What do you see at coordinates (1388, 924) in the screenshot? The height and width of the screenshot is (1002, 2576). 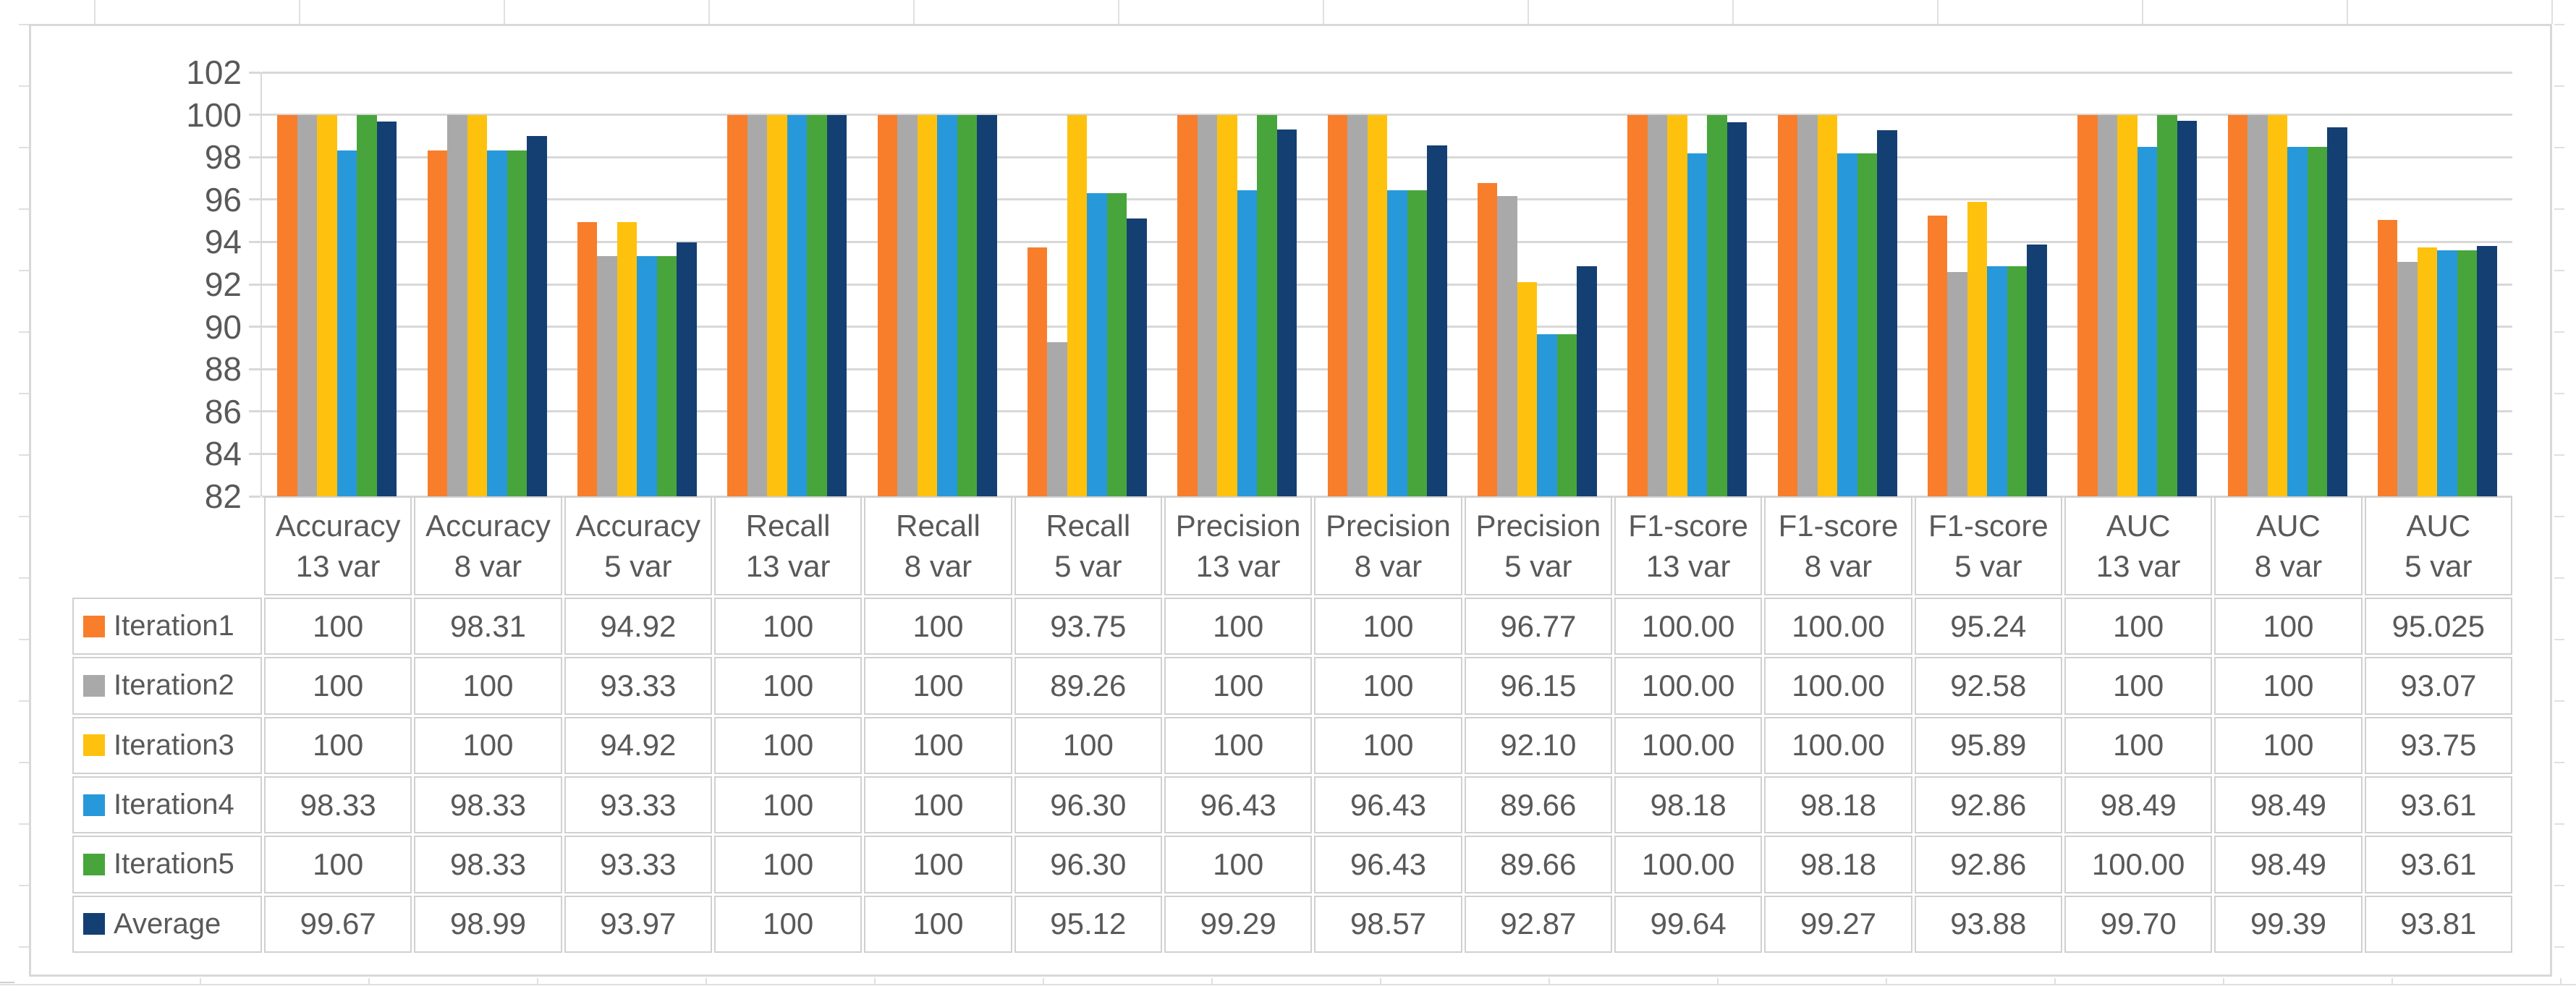 I see `table-value-cell: 98.57` at bounding box center [1388, 924].